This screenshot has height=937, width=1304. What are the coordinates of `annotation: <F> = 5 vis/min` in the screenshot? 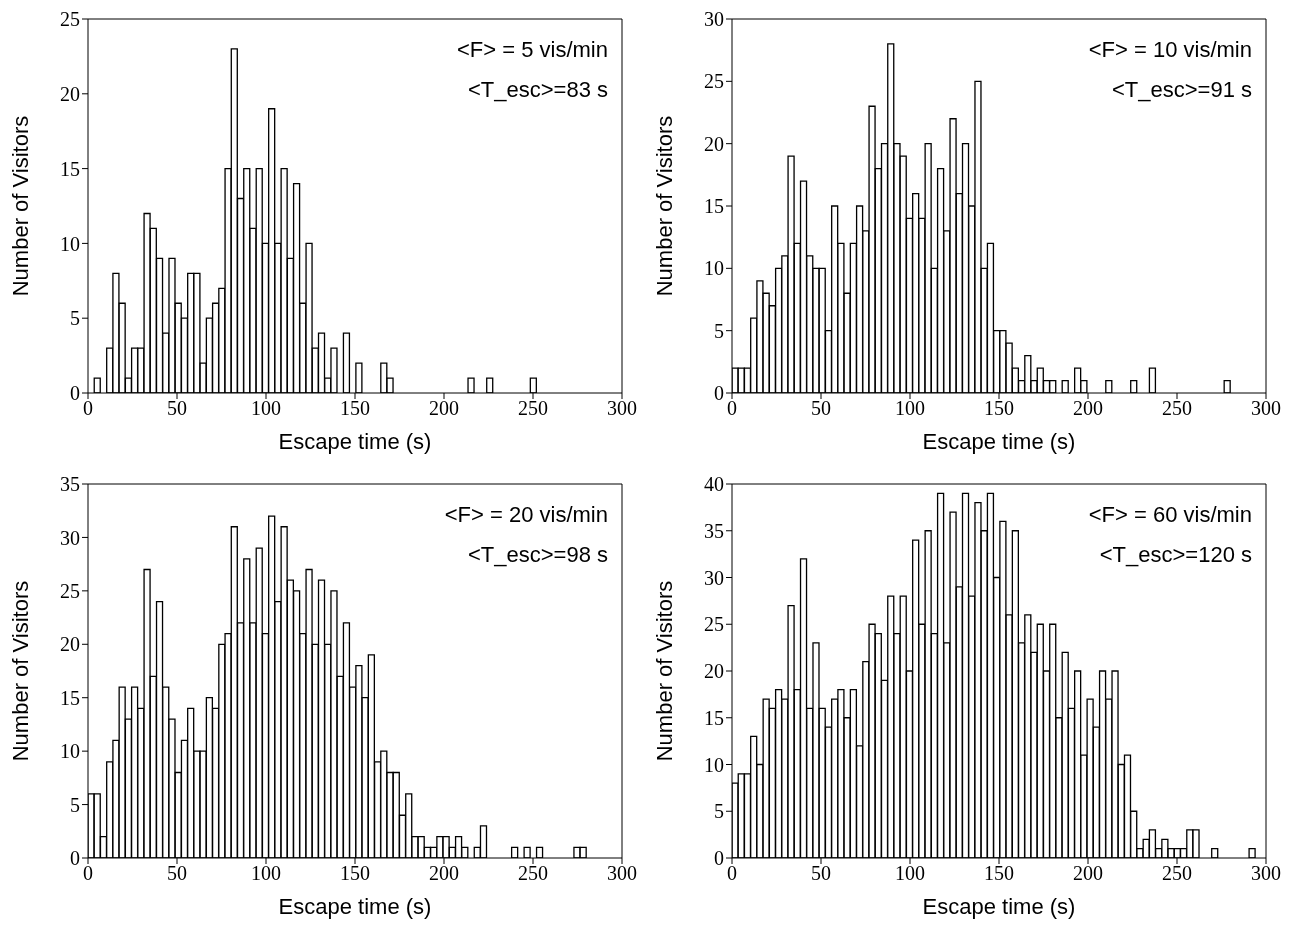 It's located at (532, 50).